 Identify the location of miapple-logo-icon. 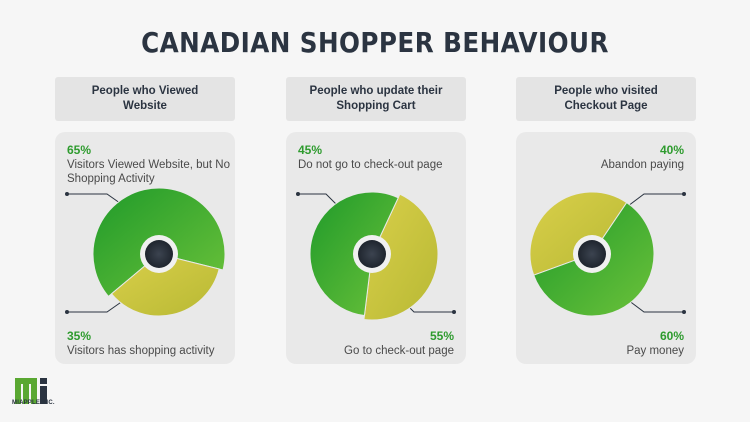
(31, 391).